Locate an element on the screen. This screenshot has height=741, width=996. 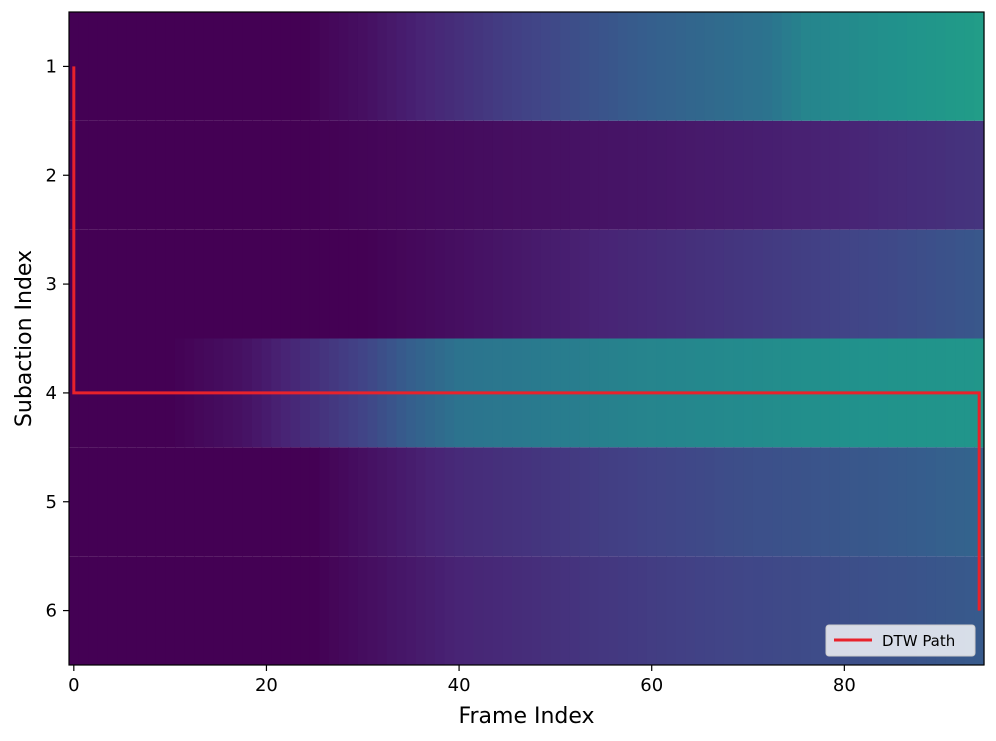
y-axis: 1 2 3 4 5 6 is located at coordinates (57, 339).